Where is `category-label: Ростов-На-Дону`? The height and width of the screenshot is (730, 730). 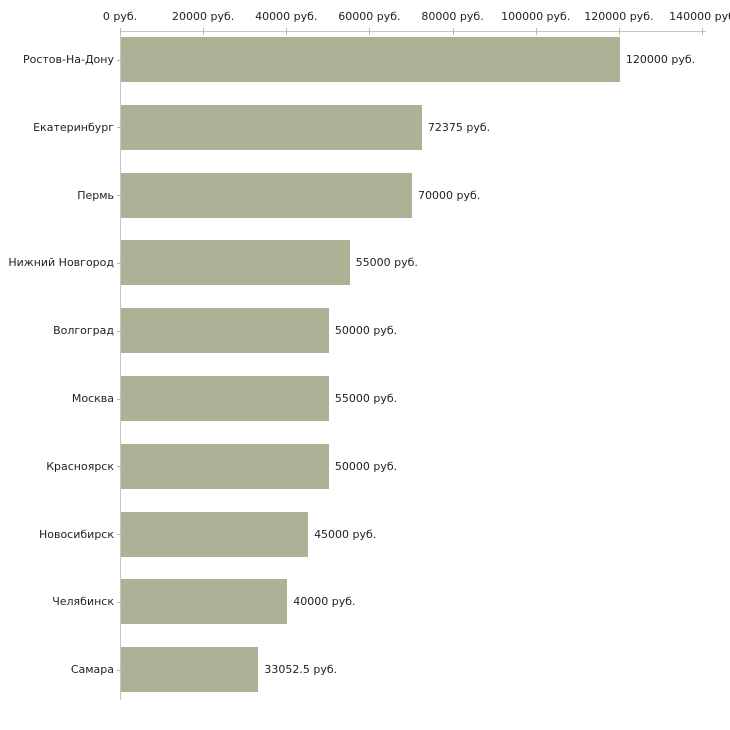 category-label: Ростов-На-Дону is located at coordinates (68, 59).